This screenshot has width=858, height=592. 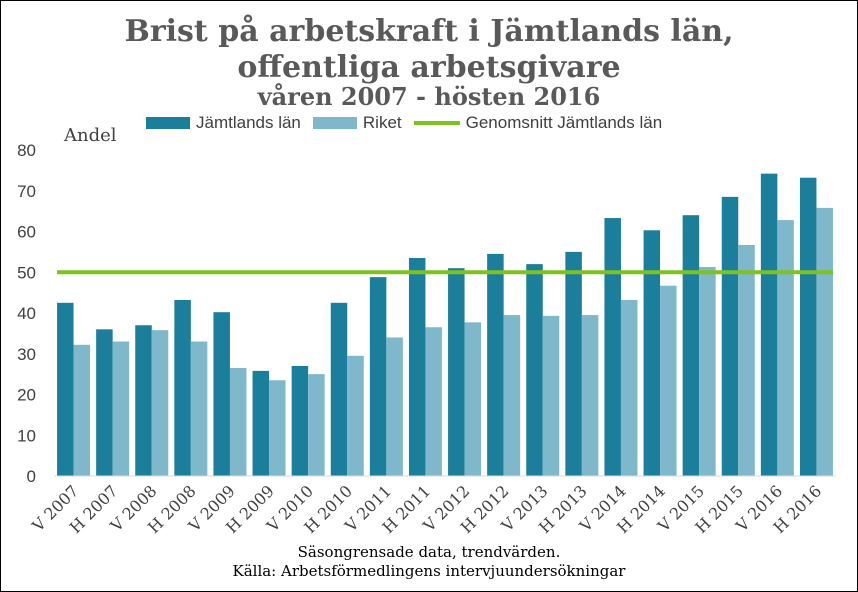 I want to click on legend-swatch-jamtland, so click(x=168, y=123).